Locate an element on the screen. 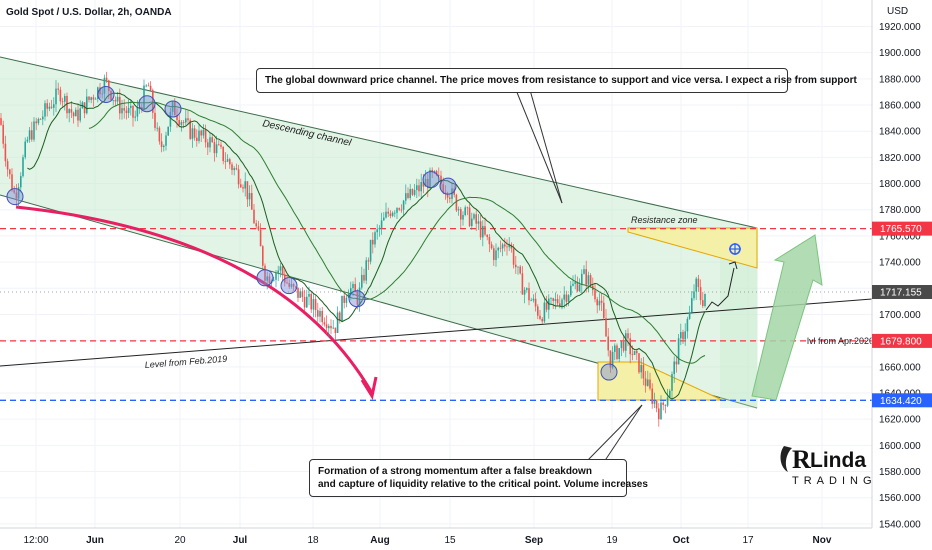 This screenshot has width=932, height=550. red-curve-arrow is located at coordinates (194, 299).